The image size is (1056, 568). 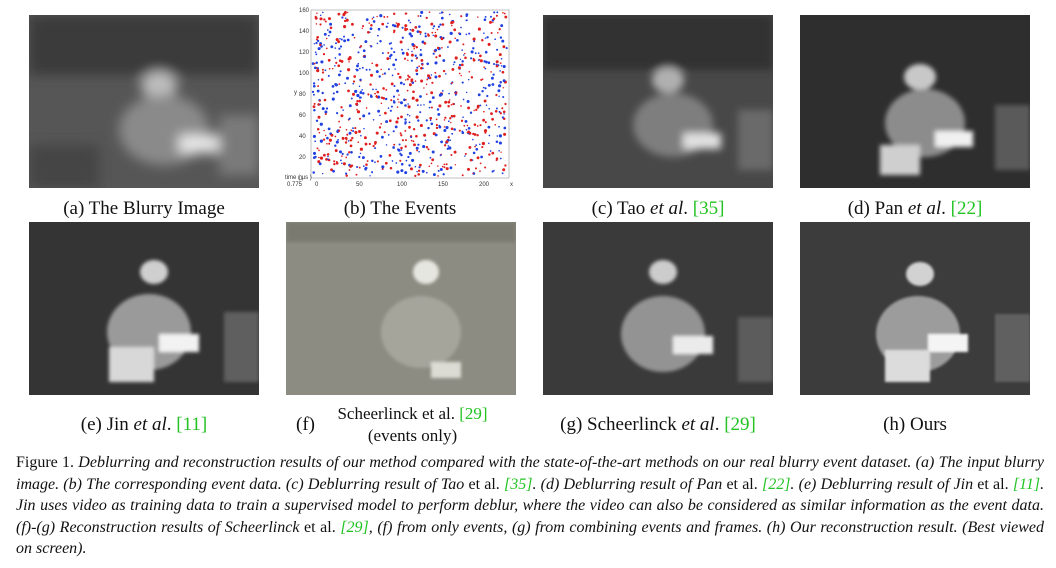 What do you see at coordinates (518, 484) in the screenshot?
I see `caption-ref-35: [35]` at bounding box center [518, 484].